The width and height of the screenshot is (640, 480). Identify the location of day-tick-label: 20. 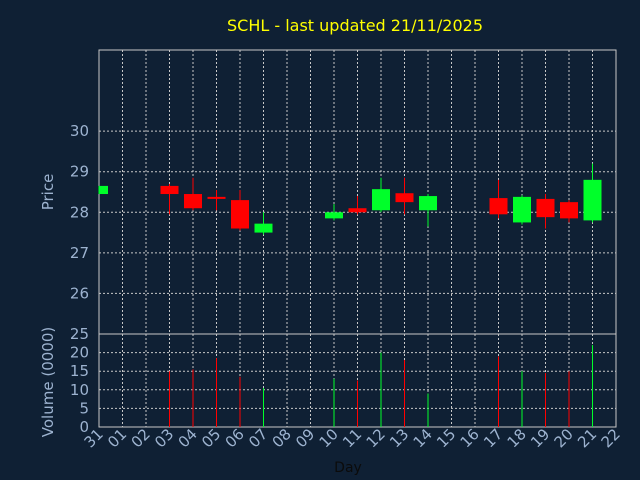
(564, 438).